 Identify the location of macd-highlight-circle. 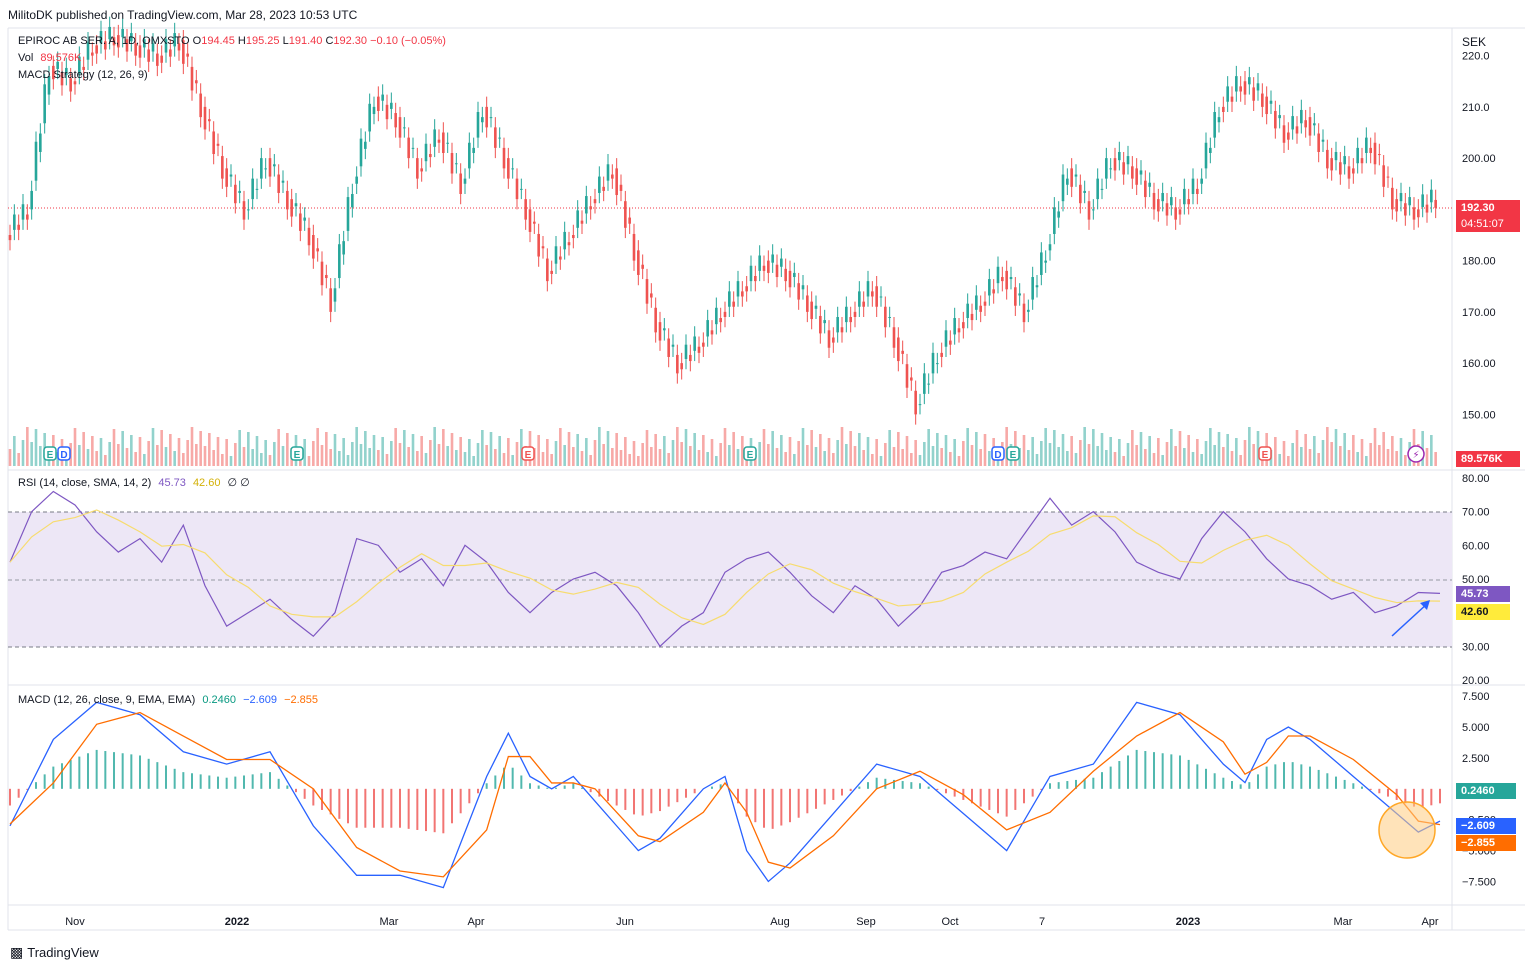
(1407, 830).